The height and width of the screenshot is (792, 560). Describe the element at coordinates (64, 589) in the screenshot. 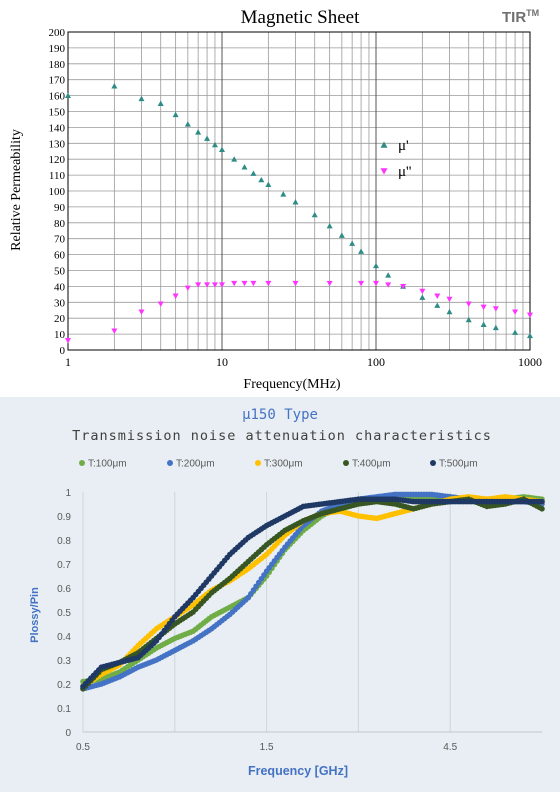

I see `y-tick-label: 0.6` at that location.